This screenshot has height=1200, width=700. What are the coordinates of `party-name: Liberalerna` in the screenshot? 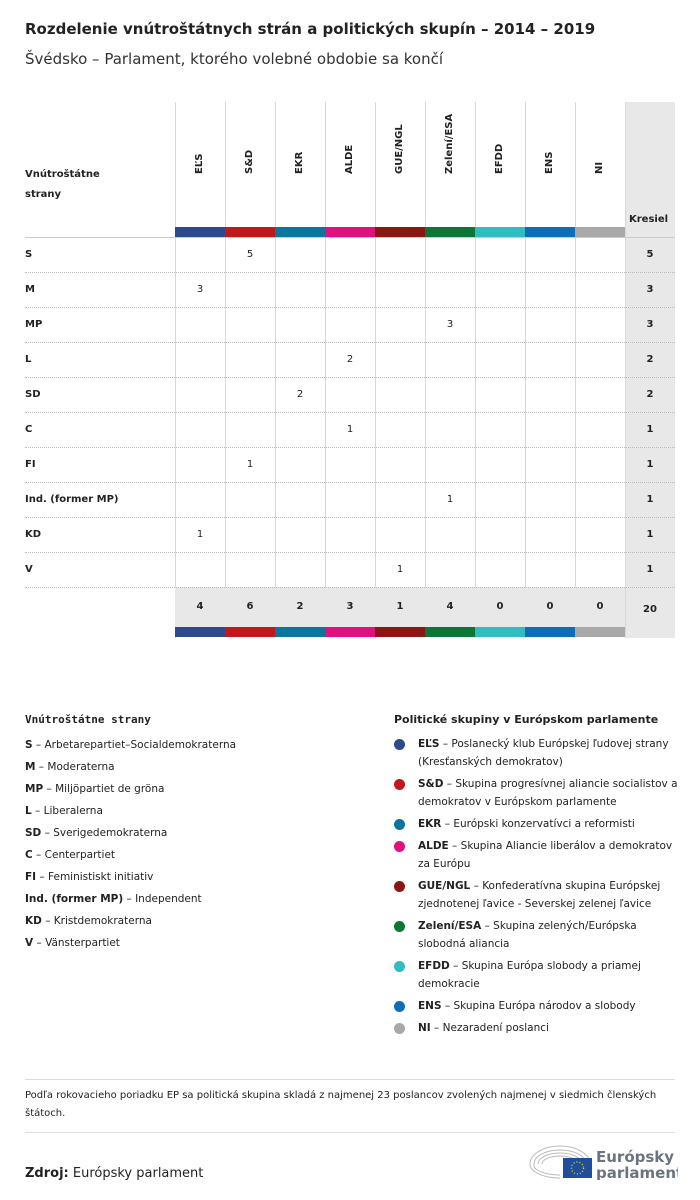 It's located at (73, 811).